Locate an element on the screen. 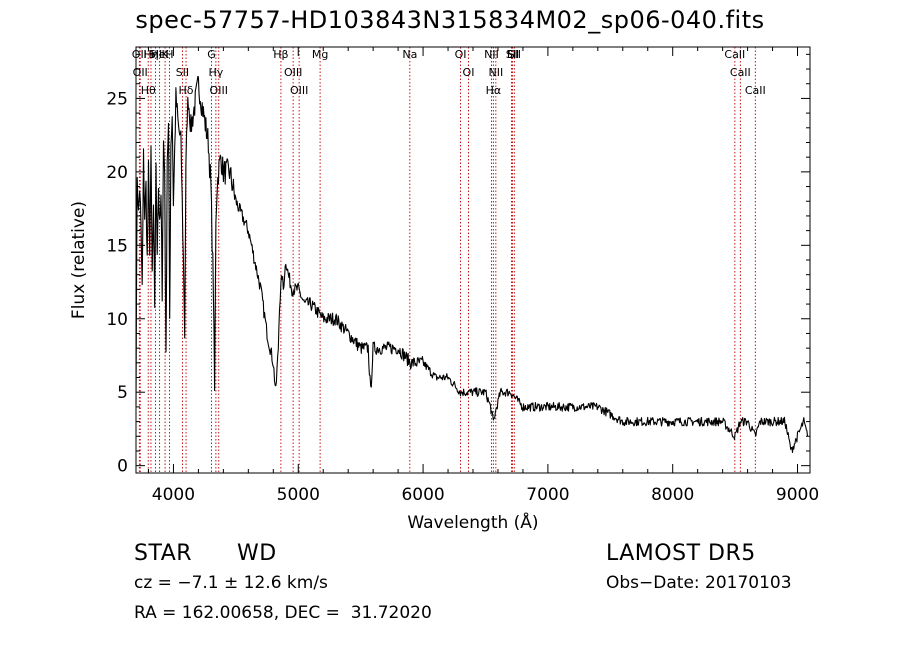  line-label-0: OII is located at coordinates (139, 54).